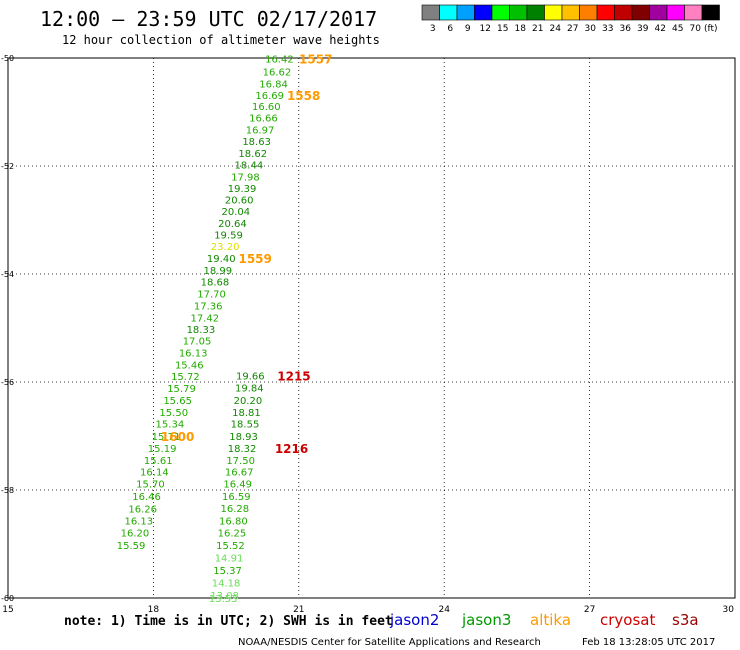  I want to click on wave-height-value: 18.93, so click(243, 437).